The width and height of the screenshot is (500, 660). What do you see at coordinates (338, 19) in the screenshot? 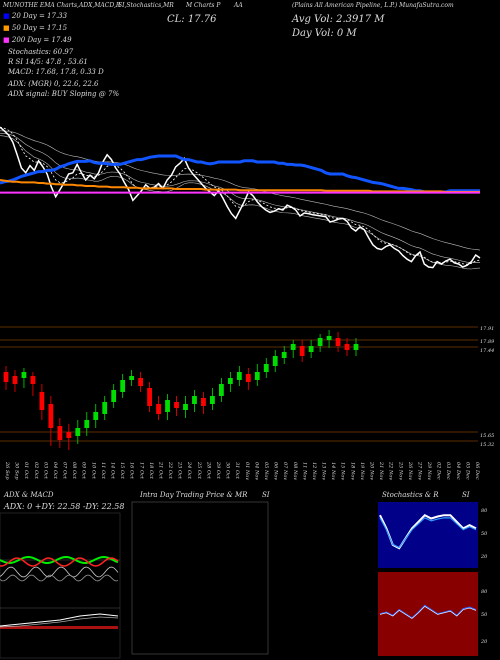
I see `avg-volume: Avg Vol: 2.3917 M` at bounding box center [338, 19].